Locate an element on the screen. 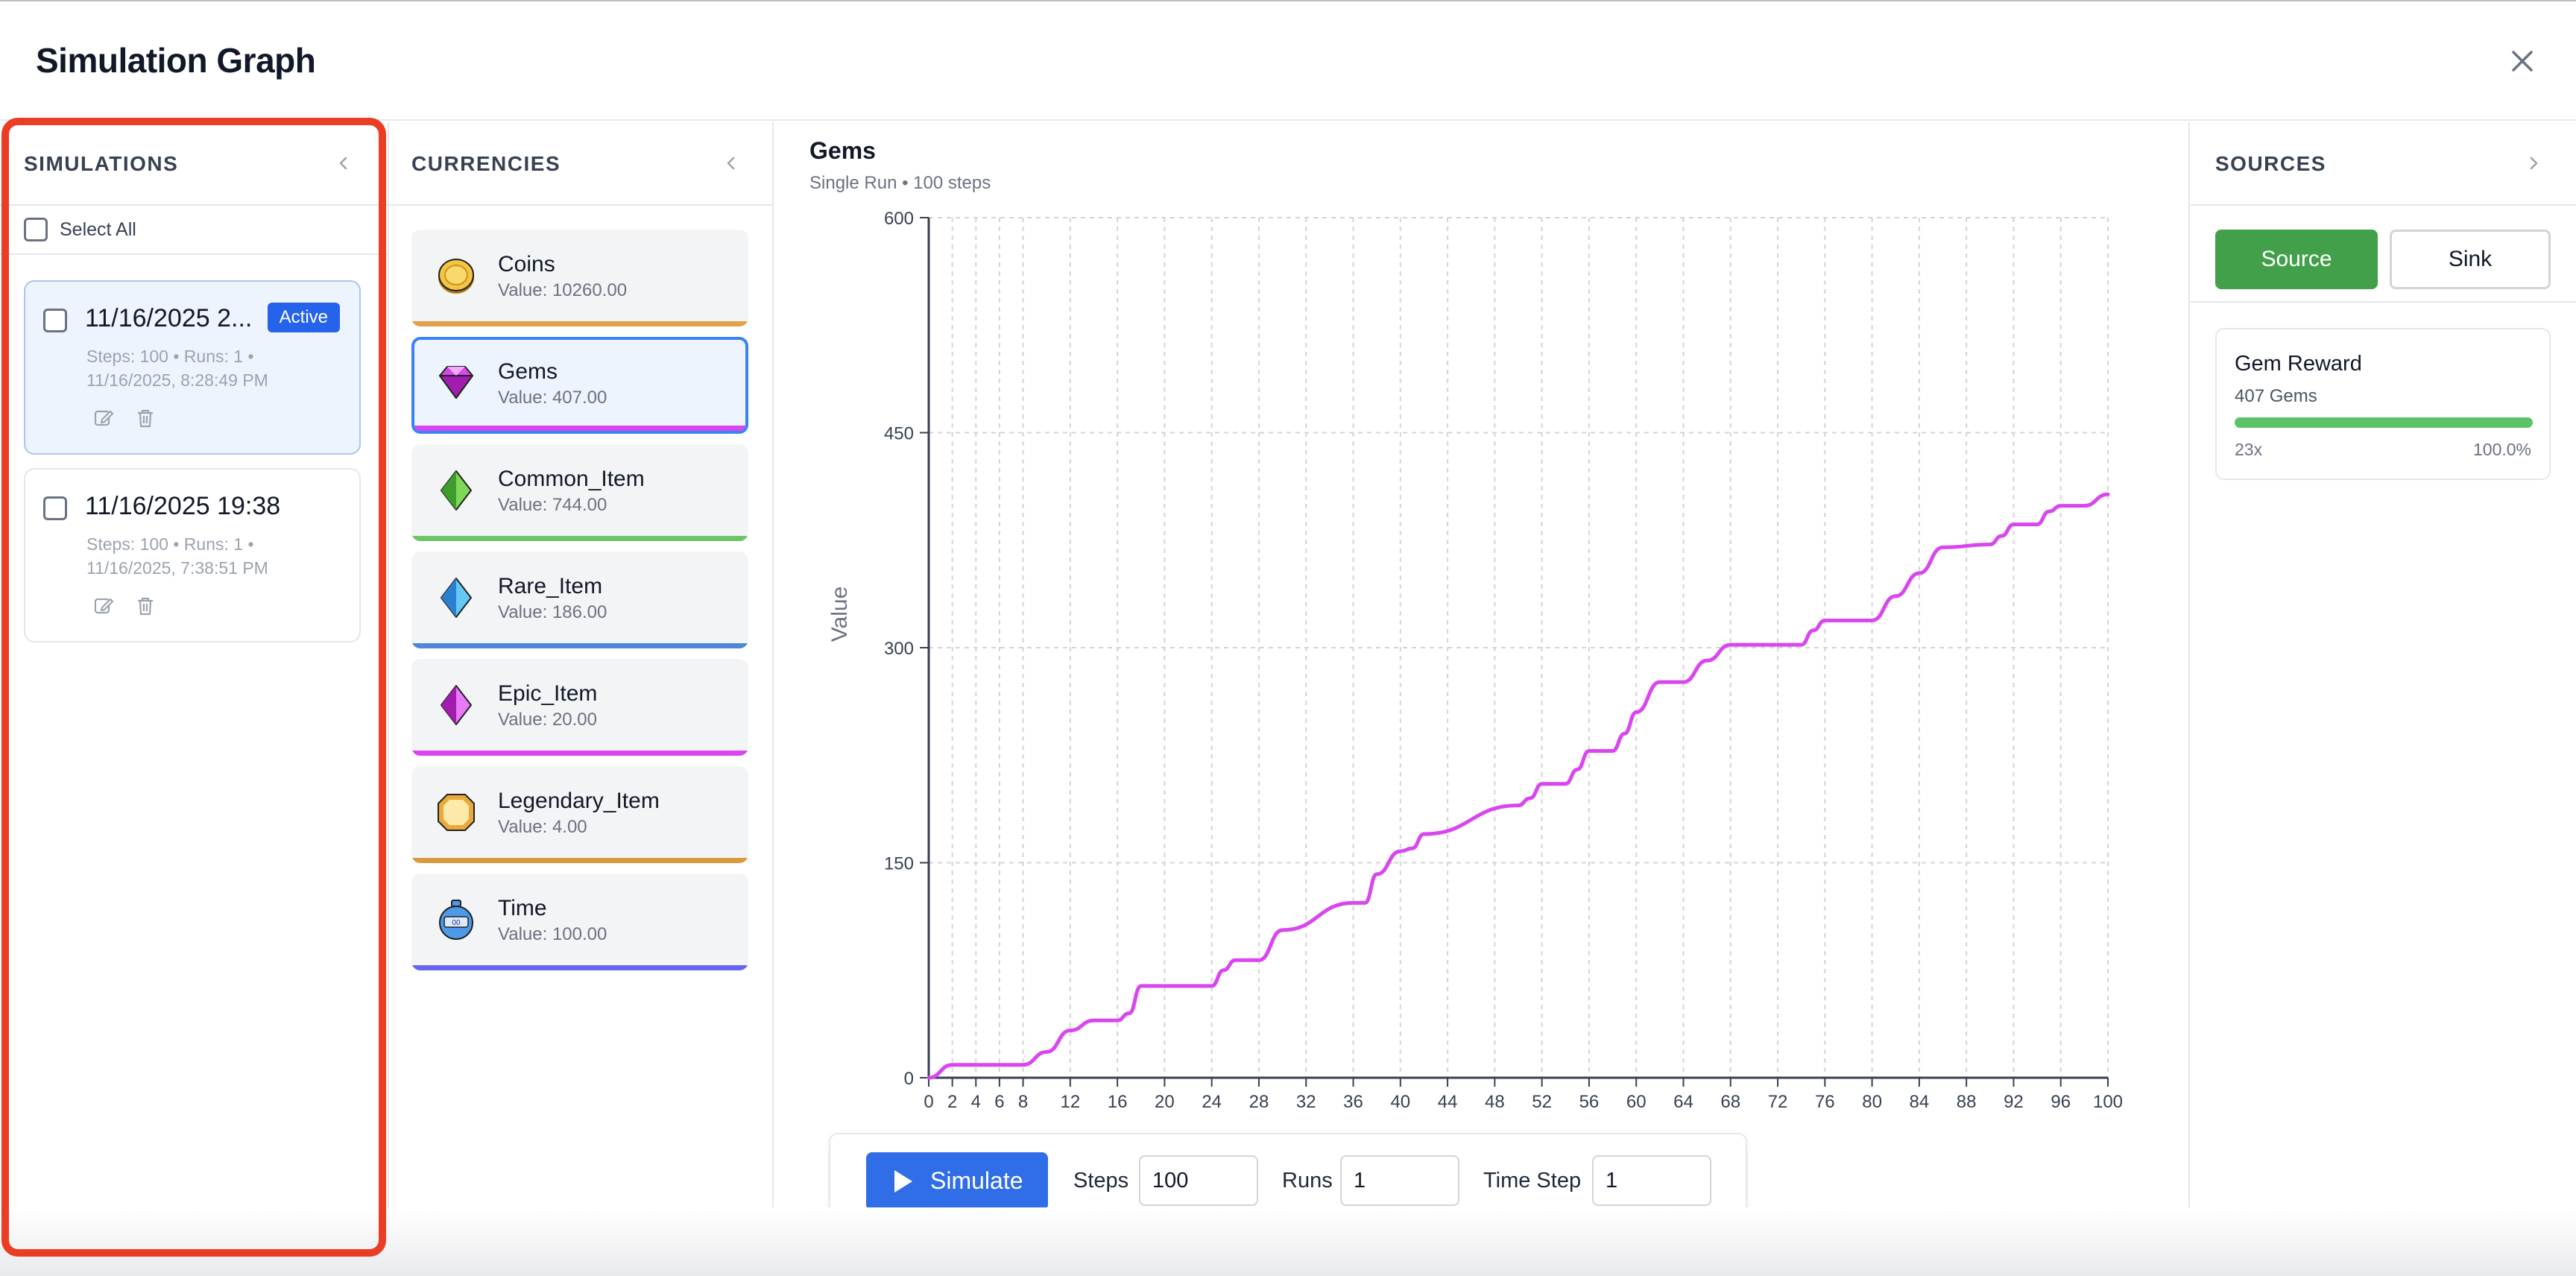 This screenshot has height=1276, width=2576. y-tick-label: 300 is located at coordinates (899, 649).